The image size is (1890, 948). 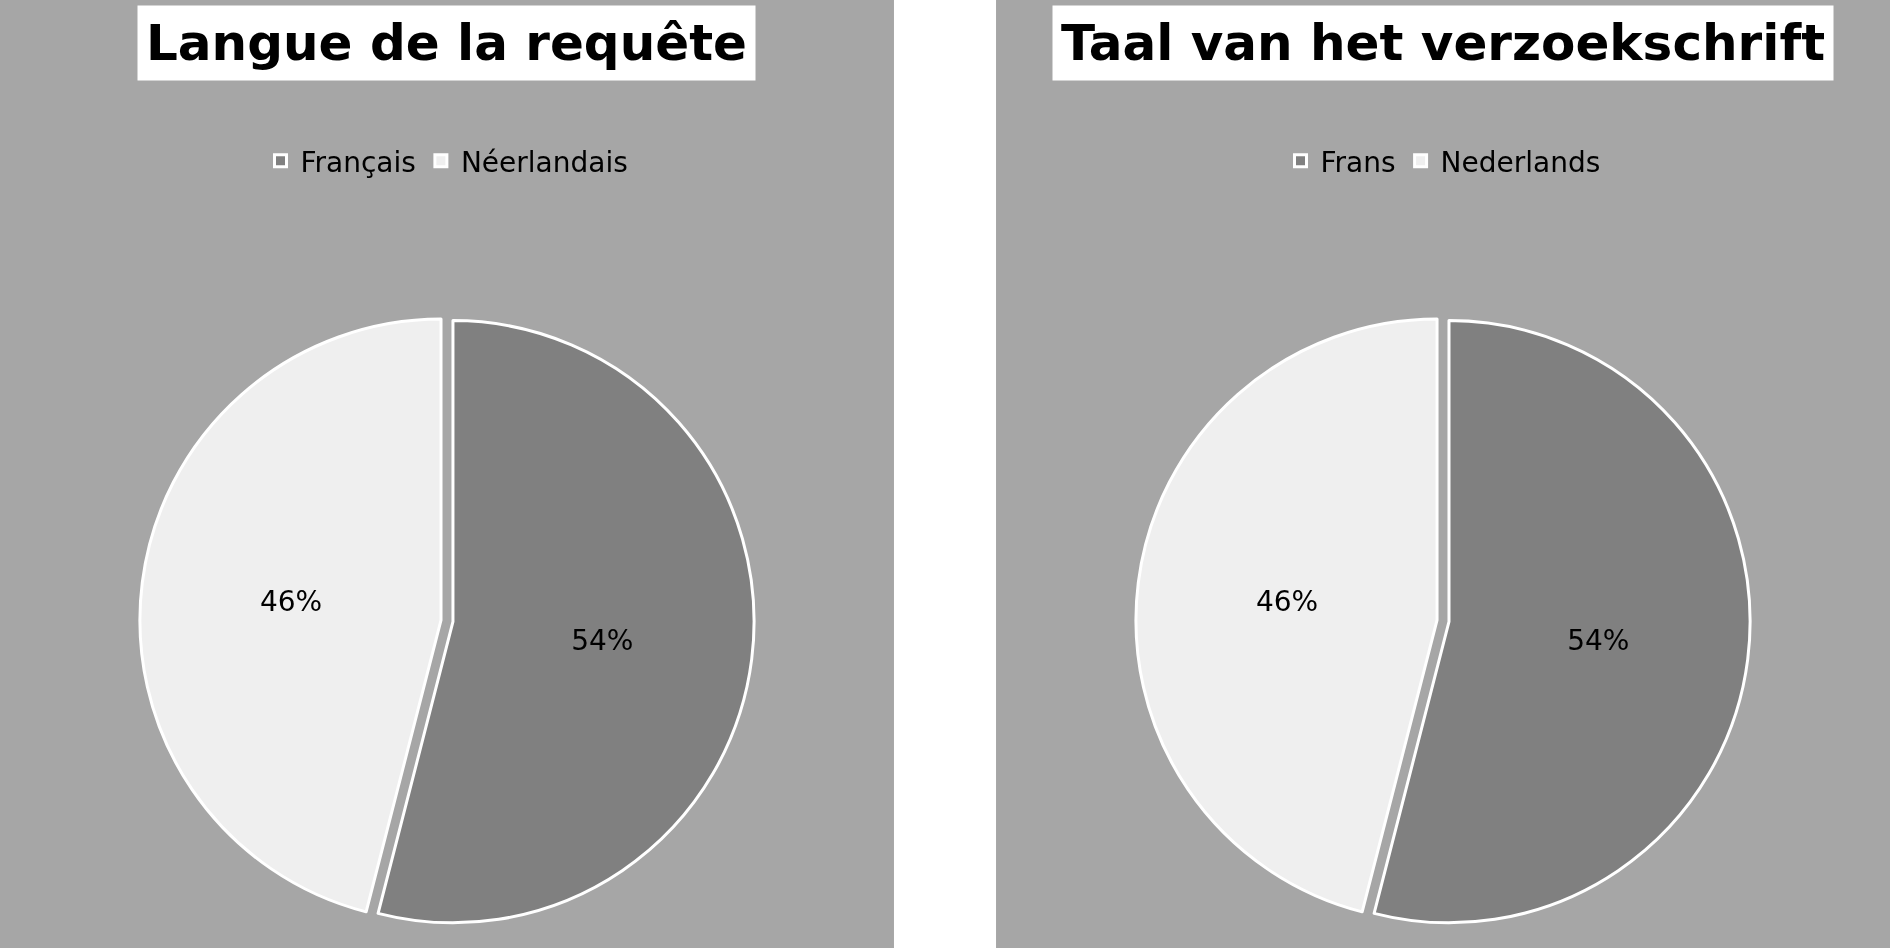 I want to click on legend-label: Néerlandais, so click(x=544, y=162).